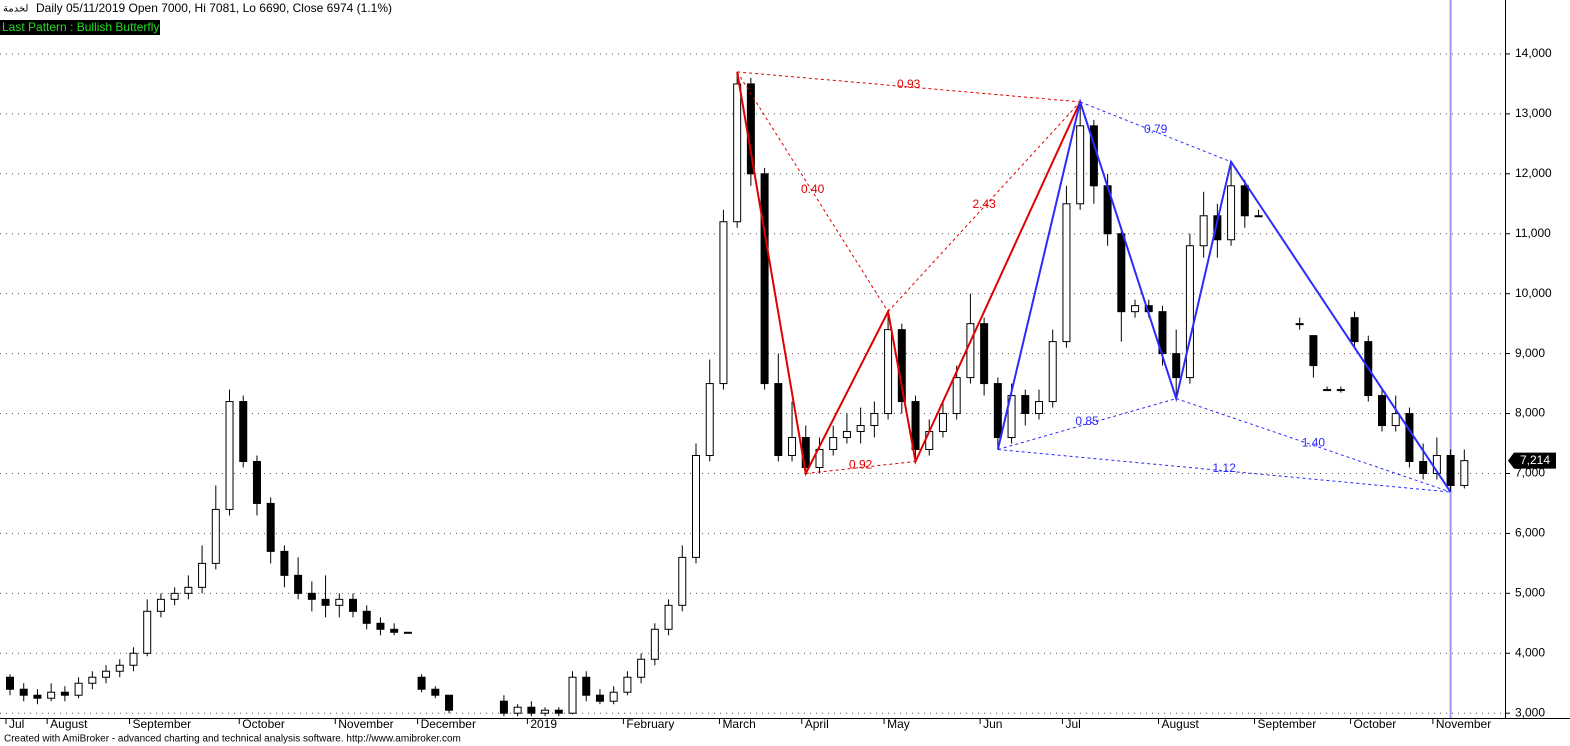  I want to click on x-tick-label: Jun, so click(992, 724).